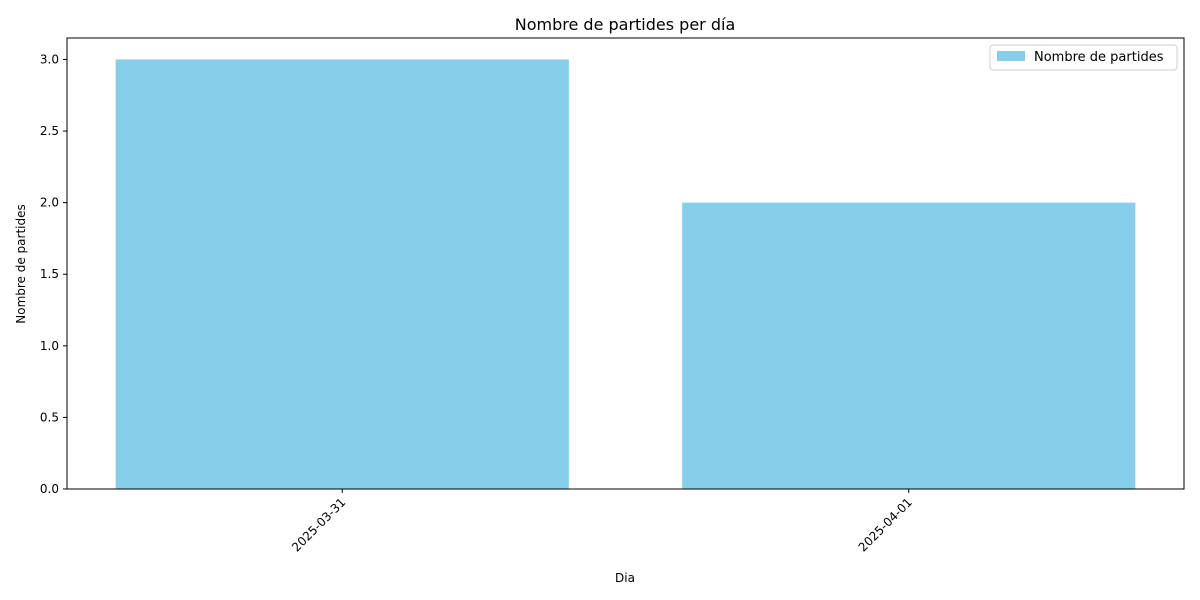  I want to click on y-tick-label: 2.0, so click(49, 203).